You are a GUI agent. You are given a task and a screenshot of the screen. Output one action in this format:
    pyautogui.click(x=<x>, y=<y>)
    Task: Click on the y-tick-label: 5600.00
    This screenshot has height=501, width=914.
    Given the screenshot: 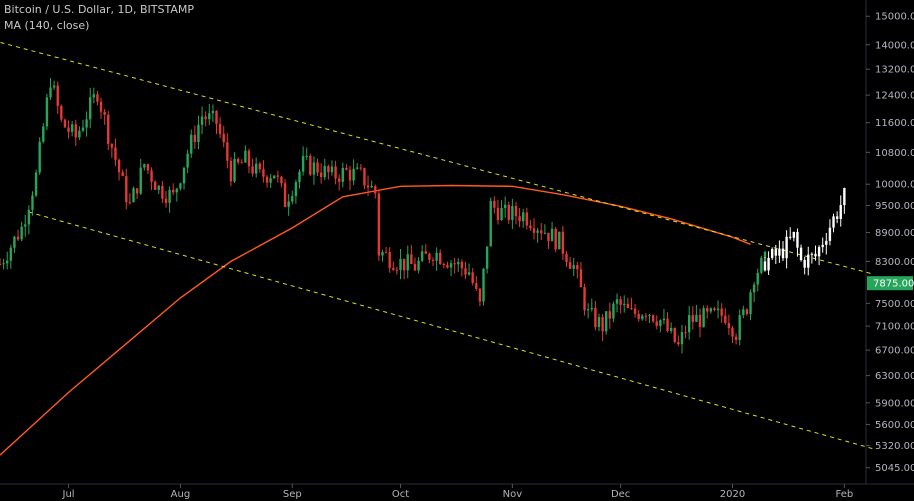 What is the action you would take?
    pyautogui.click(x=894, y=425)
    